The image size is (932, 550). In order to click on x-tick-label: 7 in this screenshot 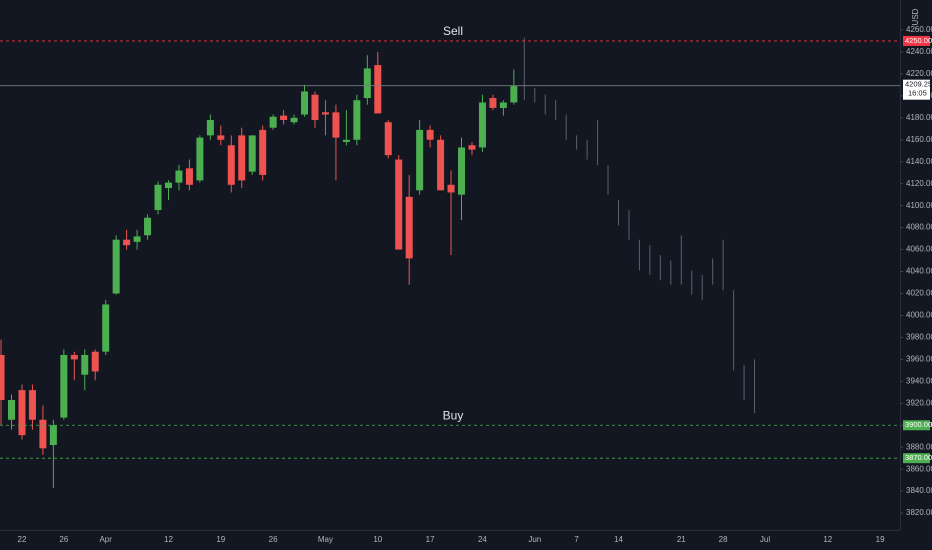, I will do `click(576, 539)`.